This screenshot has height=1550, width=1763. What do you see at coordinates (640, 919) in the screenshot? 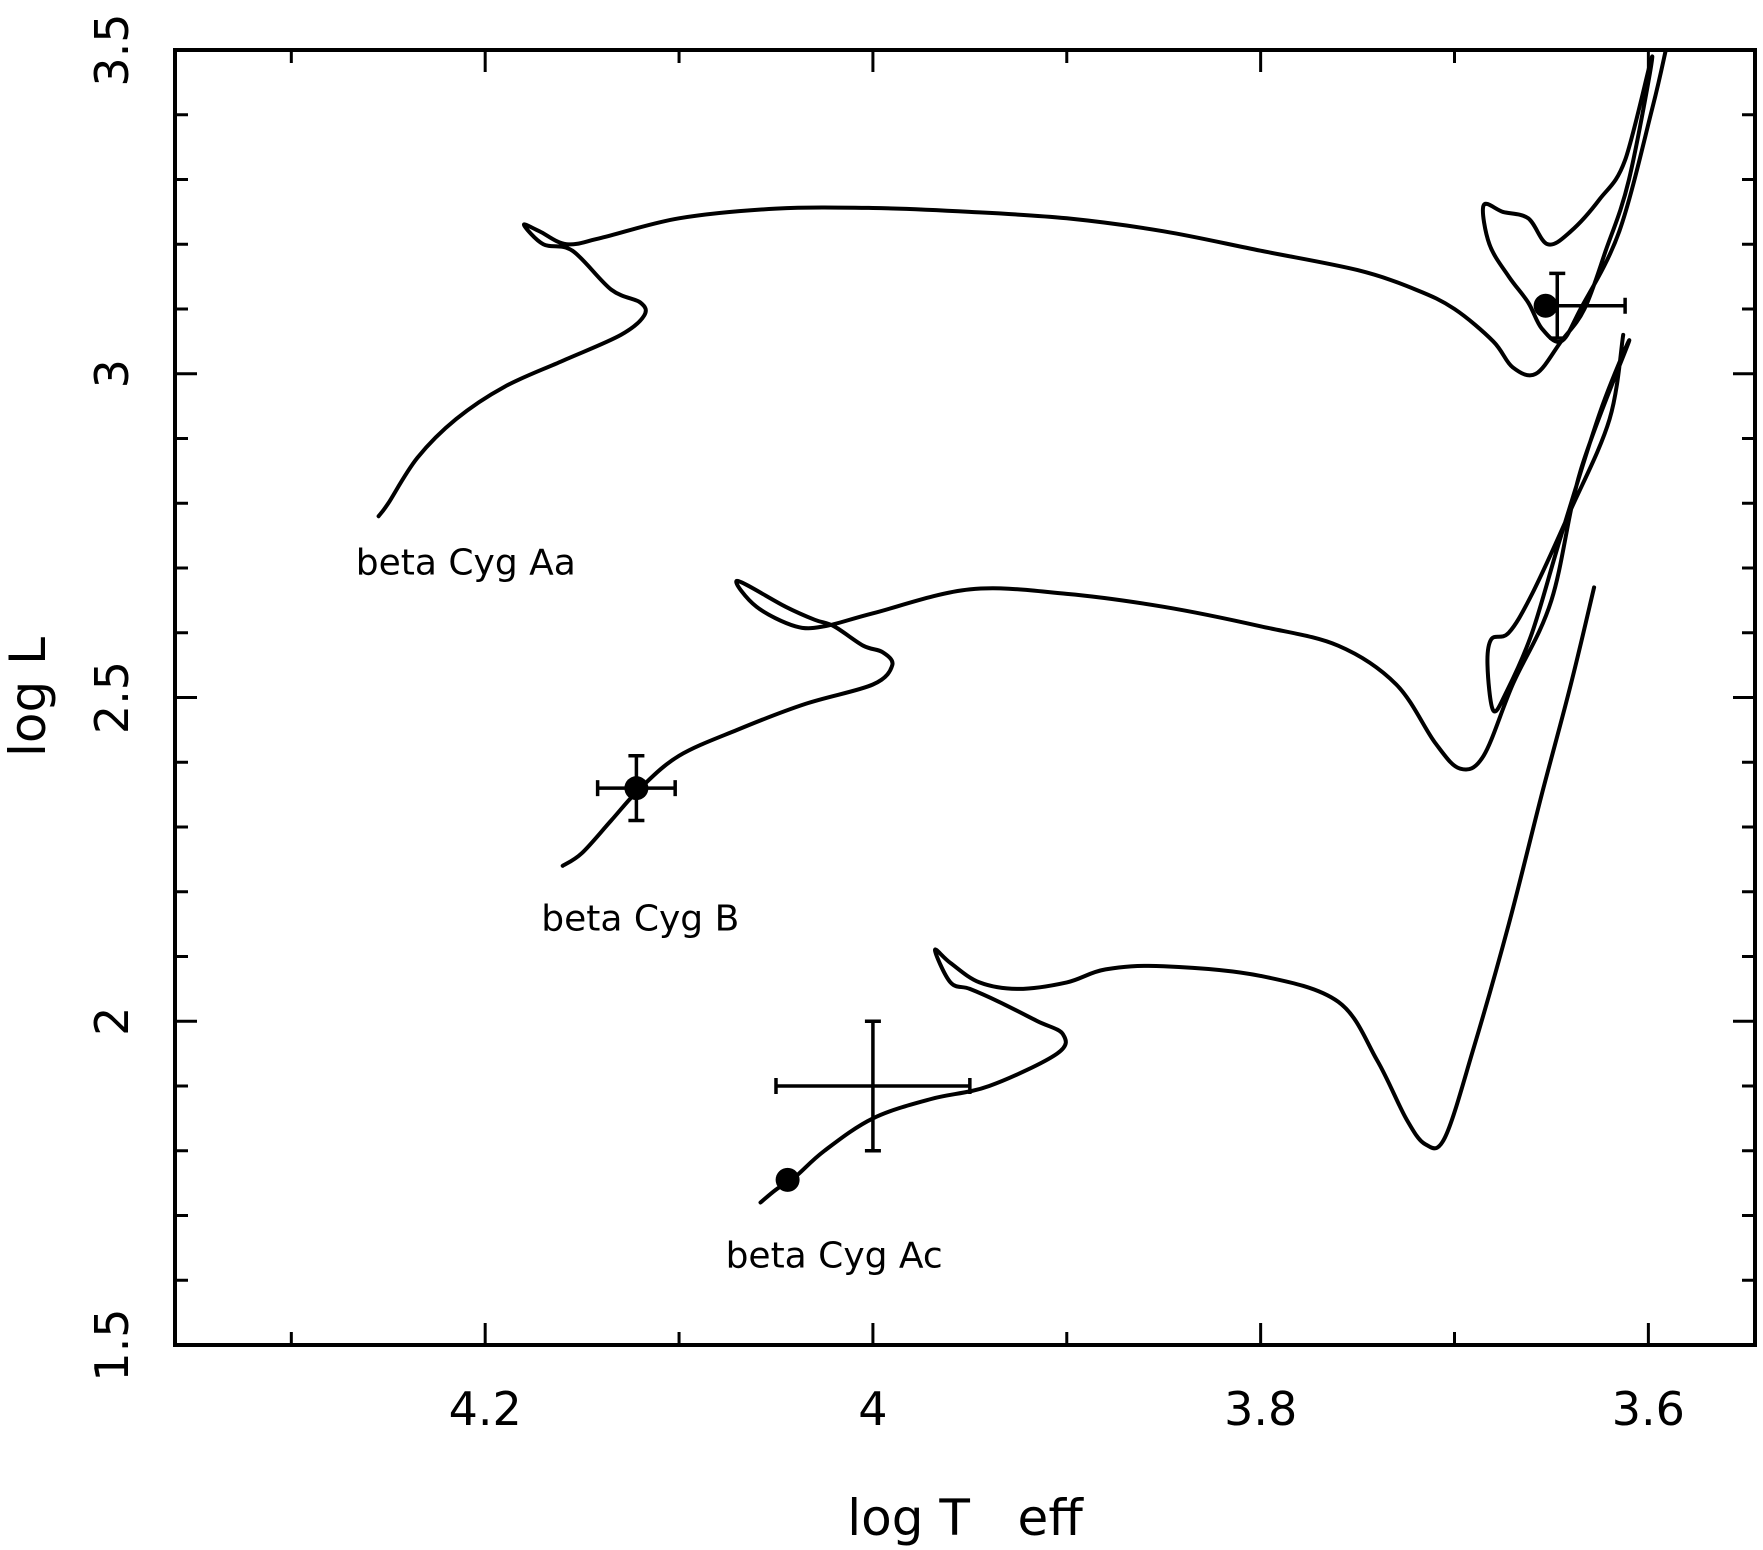
I see `star-label: beta Cyg B` at bounding box center [640, 919].